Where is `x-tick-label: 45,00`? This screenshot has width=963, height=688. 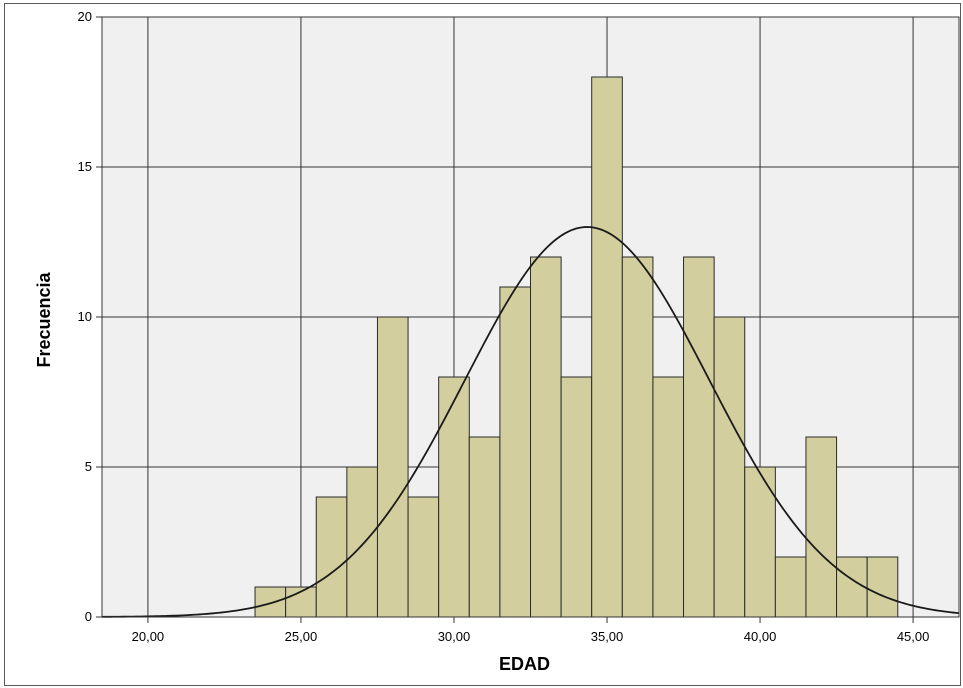 x-tick-label: 45,00 is located at coordinates (913, 636).